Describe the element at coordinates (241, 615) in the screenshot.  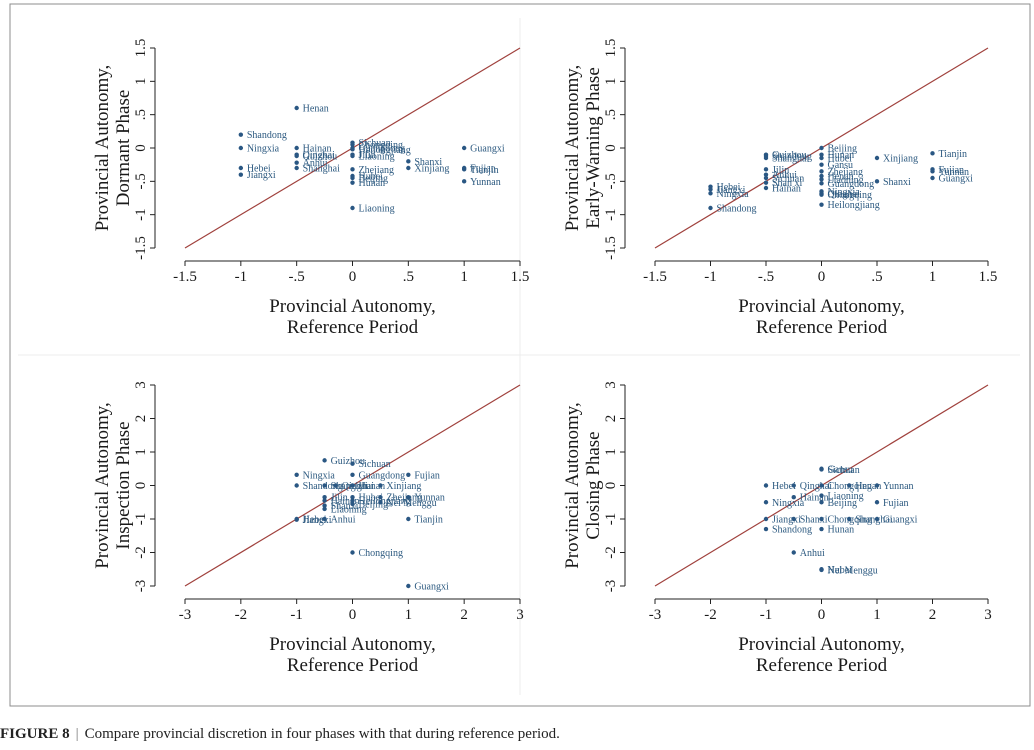
I see `x-tick-label: -2` at that location.